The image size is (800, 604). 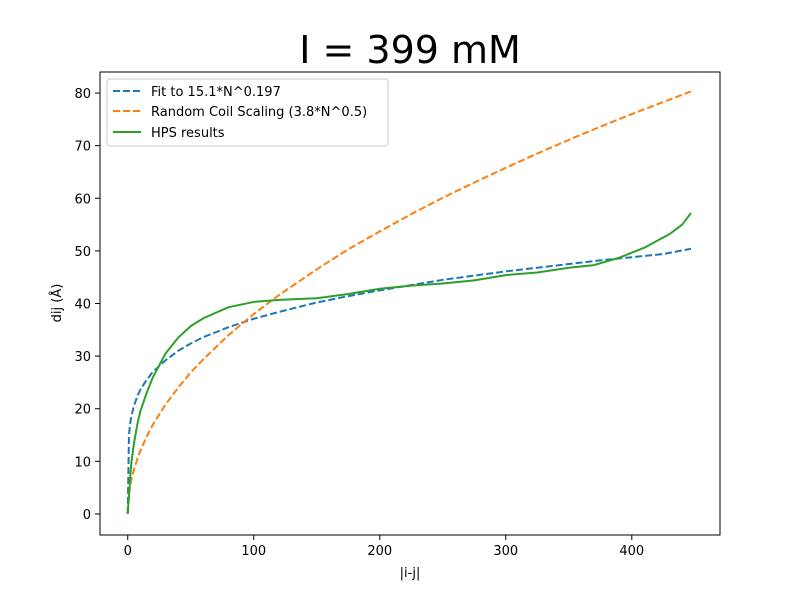 I want to click on y-axis-label: dij (Å), so click(x=57, y=303).